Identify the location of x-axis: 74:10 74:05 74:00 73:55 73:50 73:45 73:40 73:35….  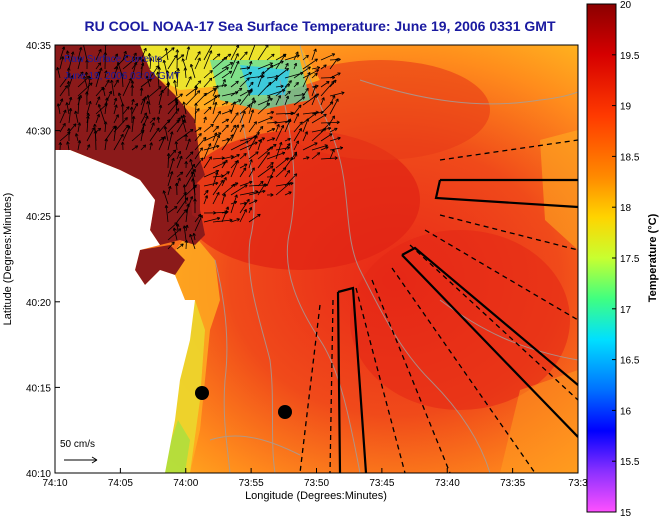
(315, 478).